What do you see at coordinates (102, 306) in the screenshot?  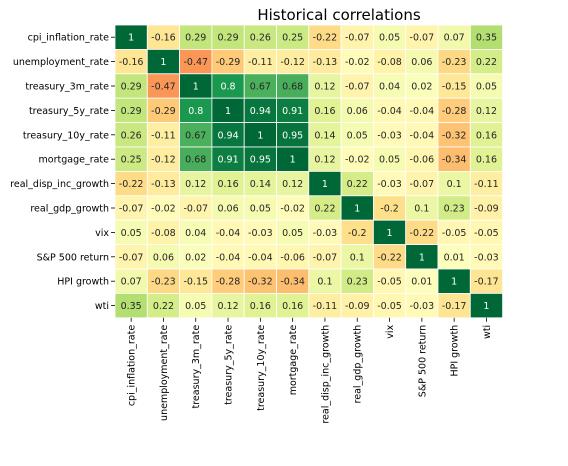 I see `row-tick-label: wti` at bounding box center [102, 306].